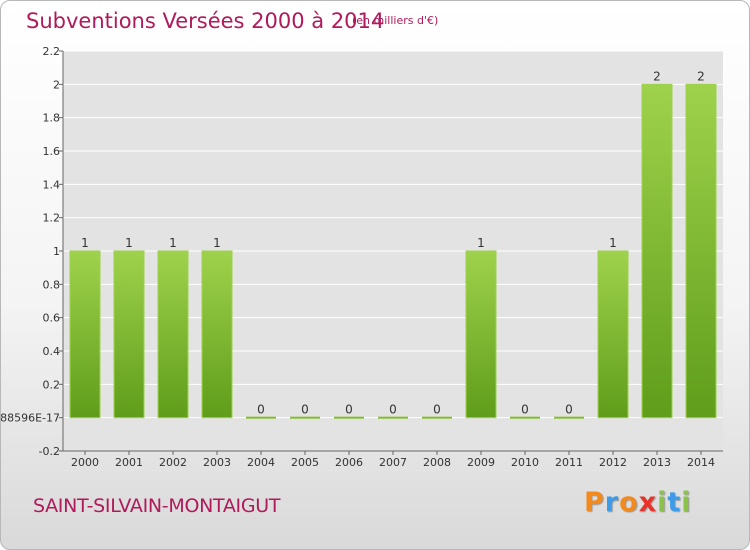 The width and height of the screenshot is (750, 550). Describe the element at coordinates (569, 462) in the screenshot. I see `x-tick-label: 2011` at that location.